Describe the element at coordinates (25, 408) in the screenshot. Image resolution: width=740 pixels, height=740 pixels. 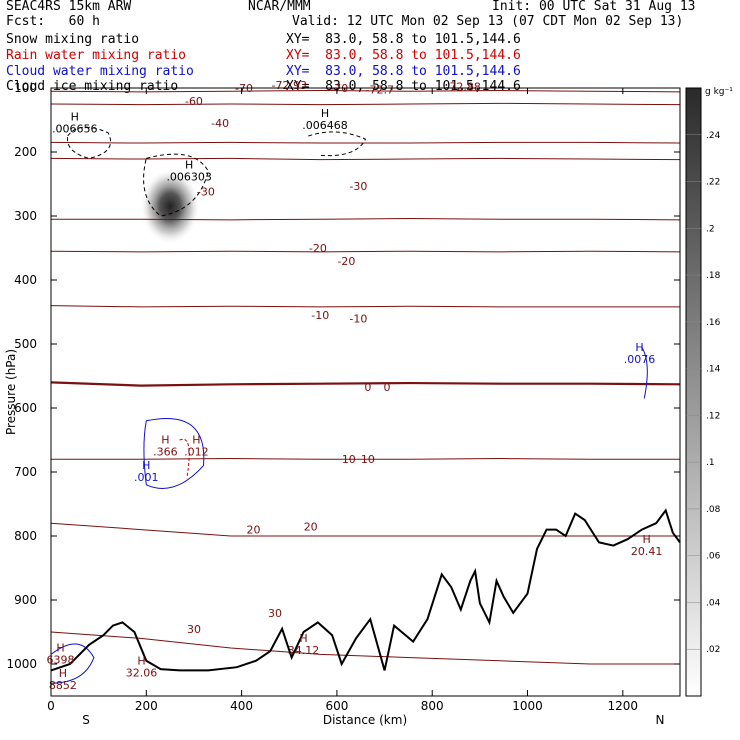
I see `y-tick-label: 600` at that location.